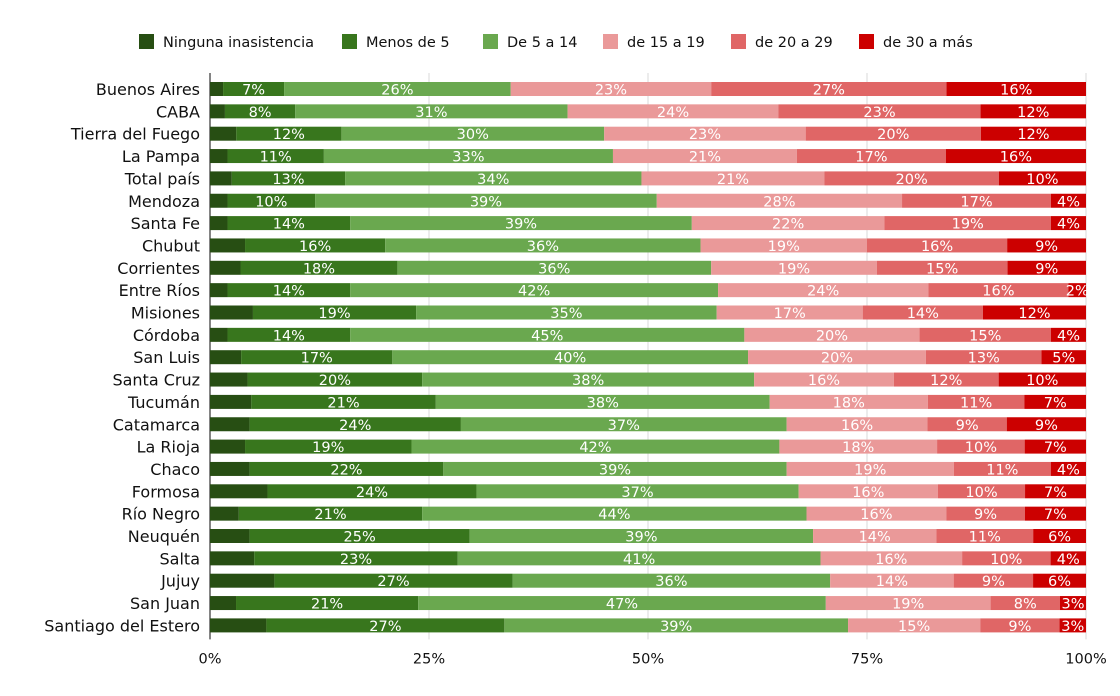 Image resolution: width=1120 pixels, height=696 pixels. Describe the element at coordinates (166, 335) in the screenshot. I see `category-label-cordoba: Córdoba` at that location.